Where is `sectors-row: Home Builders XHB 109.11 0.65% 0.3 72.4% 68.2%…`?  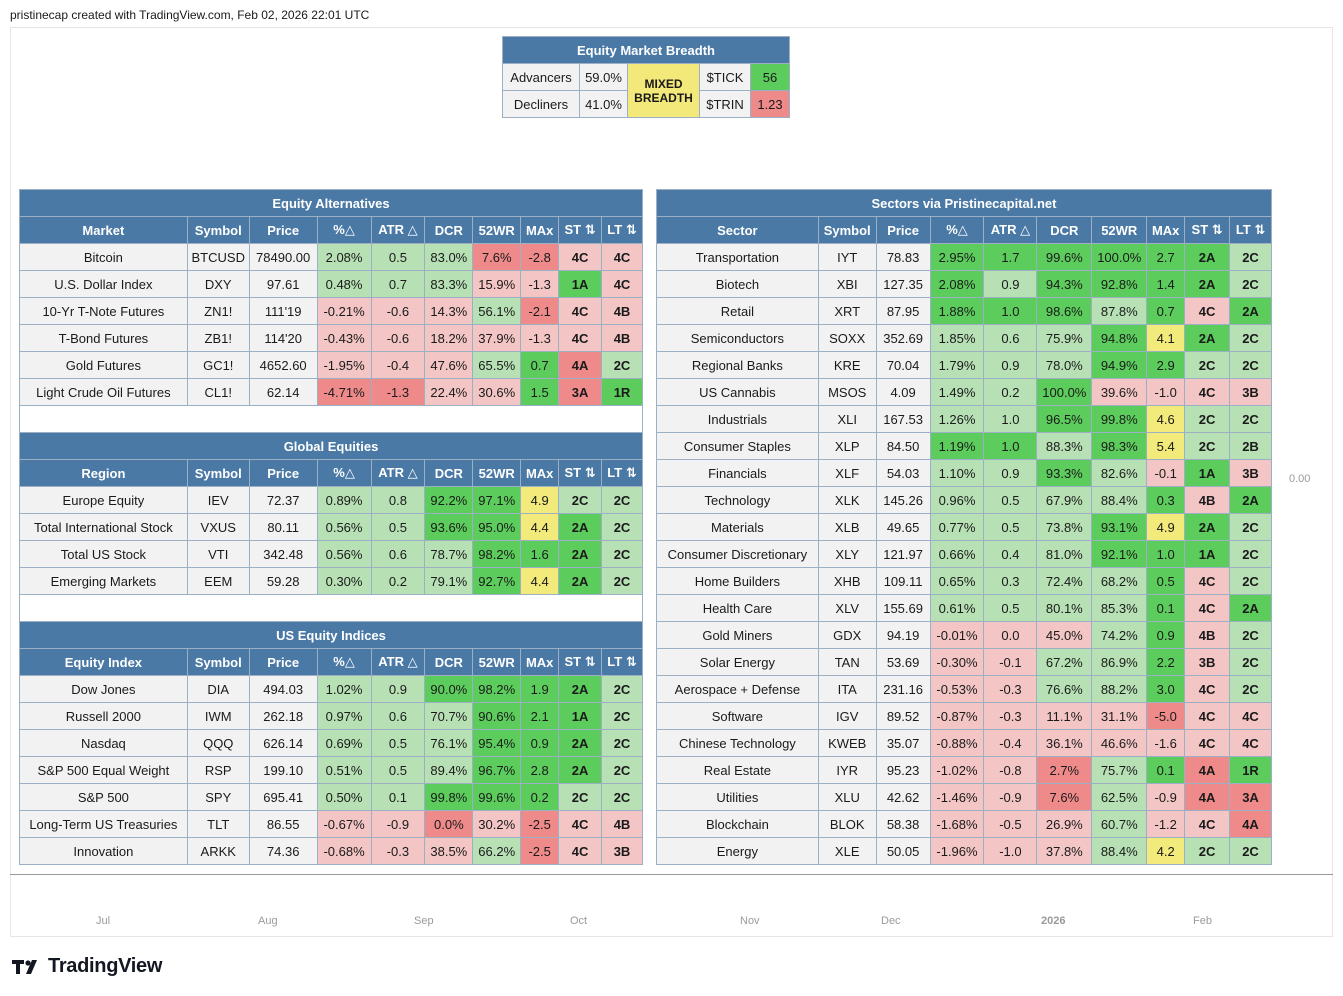
sectors-row: Home Builders XHB 109.11 0.65% 0.3 72.4% 68.2%… is located at coordinates (964, 581).